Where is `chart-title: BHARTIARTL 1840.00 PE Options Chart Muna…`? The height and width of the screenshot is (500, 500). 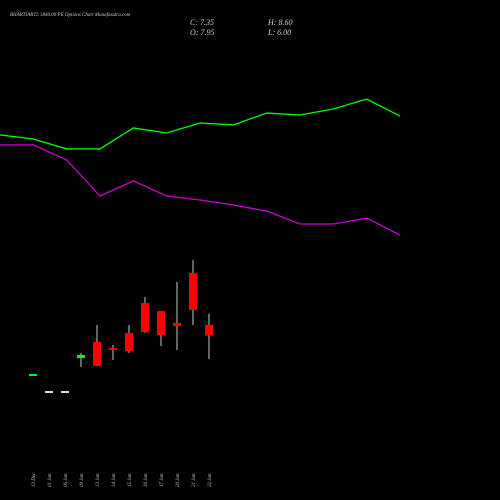
chart-title: BHARTIARTL 1840.00 PE Options Chart Muna… is located at coordinates (70, 15).